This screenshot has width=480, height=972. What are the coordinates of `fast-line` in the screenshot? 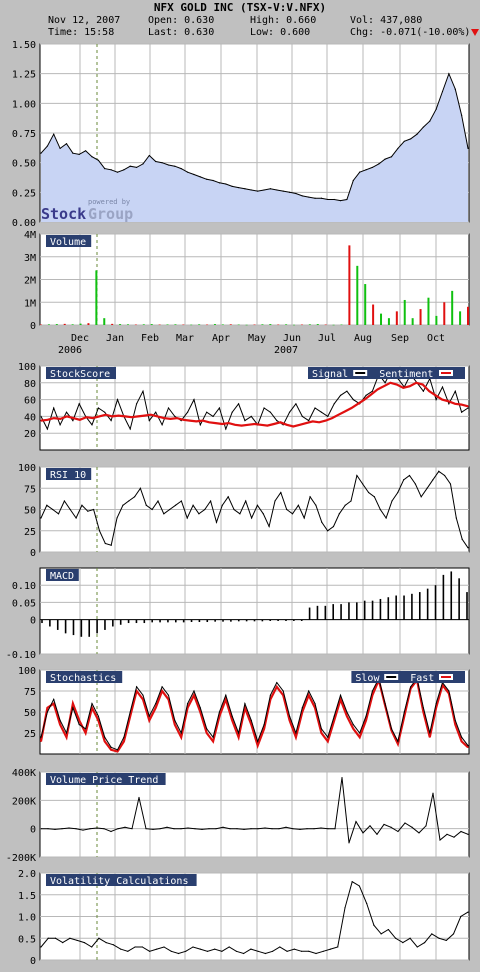 It's located at (254, 714).